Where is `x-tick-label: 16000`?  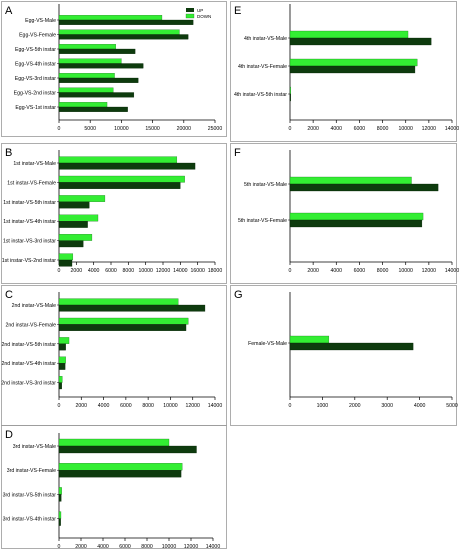 x-tick-label: 16000 is located at coordinates (197, 271).